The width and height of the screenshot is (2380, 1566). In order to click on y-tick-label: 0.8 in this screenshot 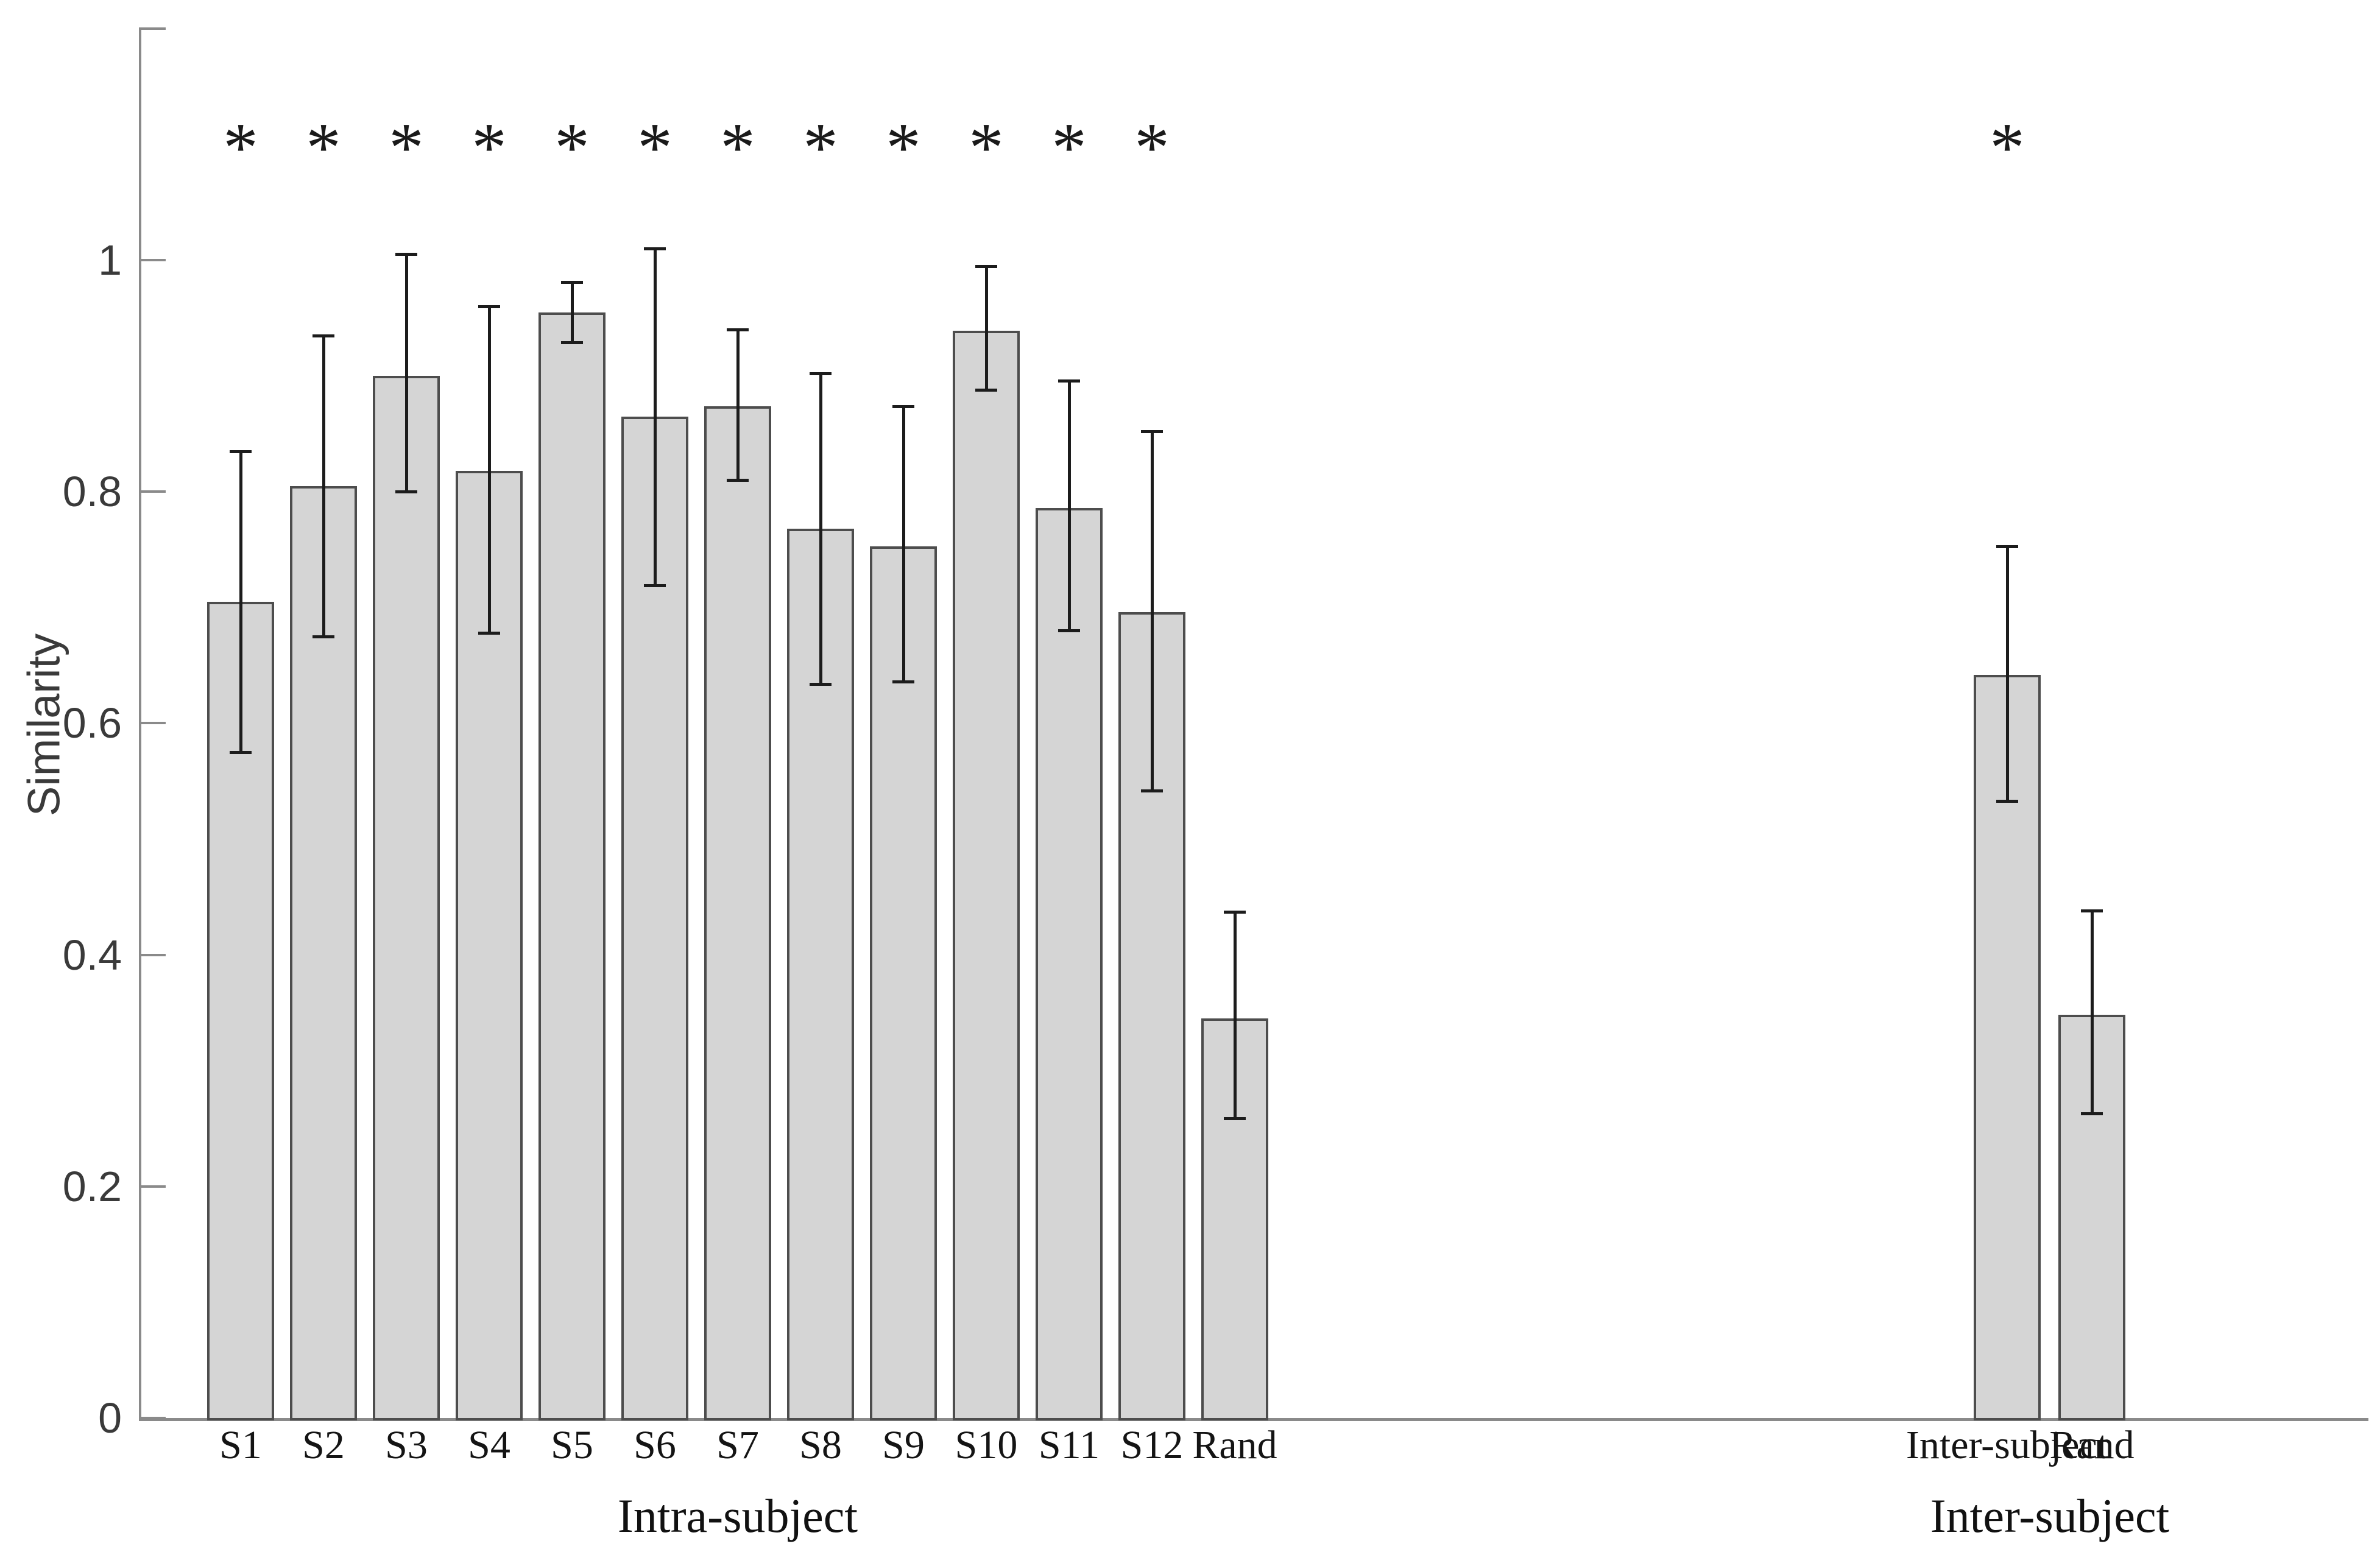, I will do `click(92, 492)`.